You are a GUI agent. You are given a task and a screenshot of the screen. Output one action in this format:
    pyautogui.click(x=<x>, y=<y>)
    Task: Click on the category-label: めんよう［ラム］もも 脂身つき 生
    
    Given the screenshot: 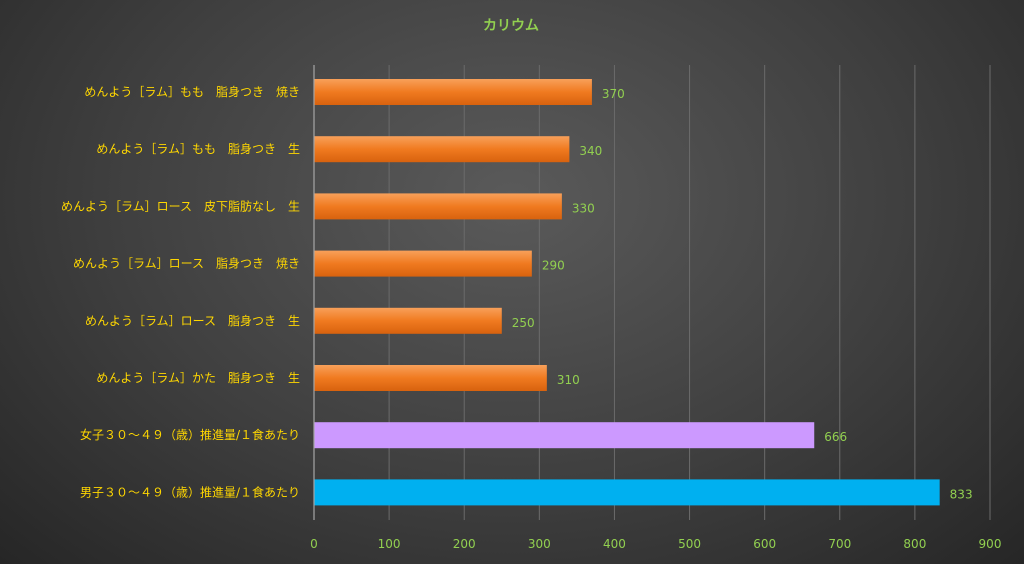 What is the action you would take?
    pyautogui.click(x=198, y=148)
    